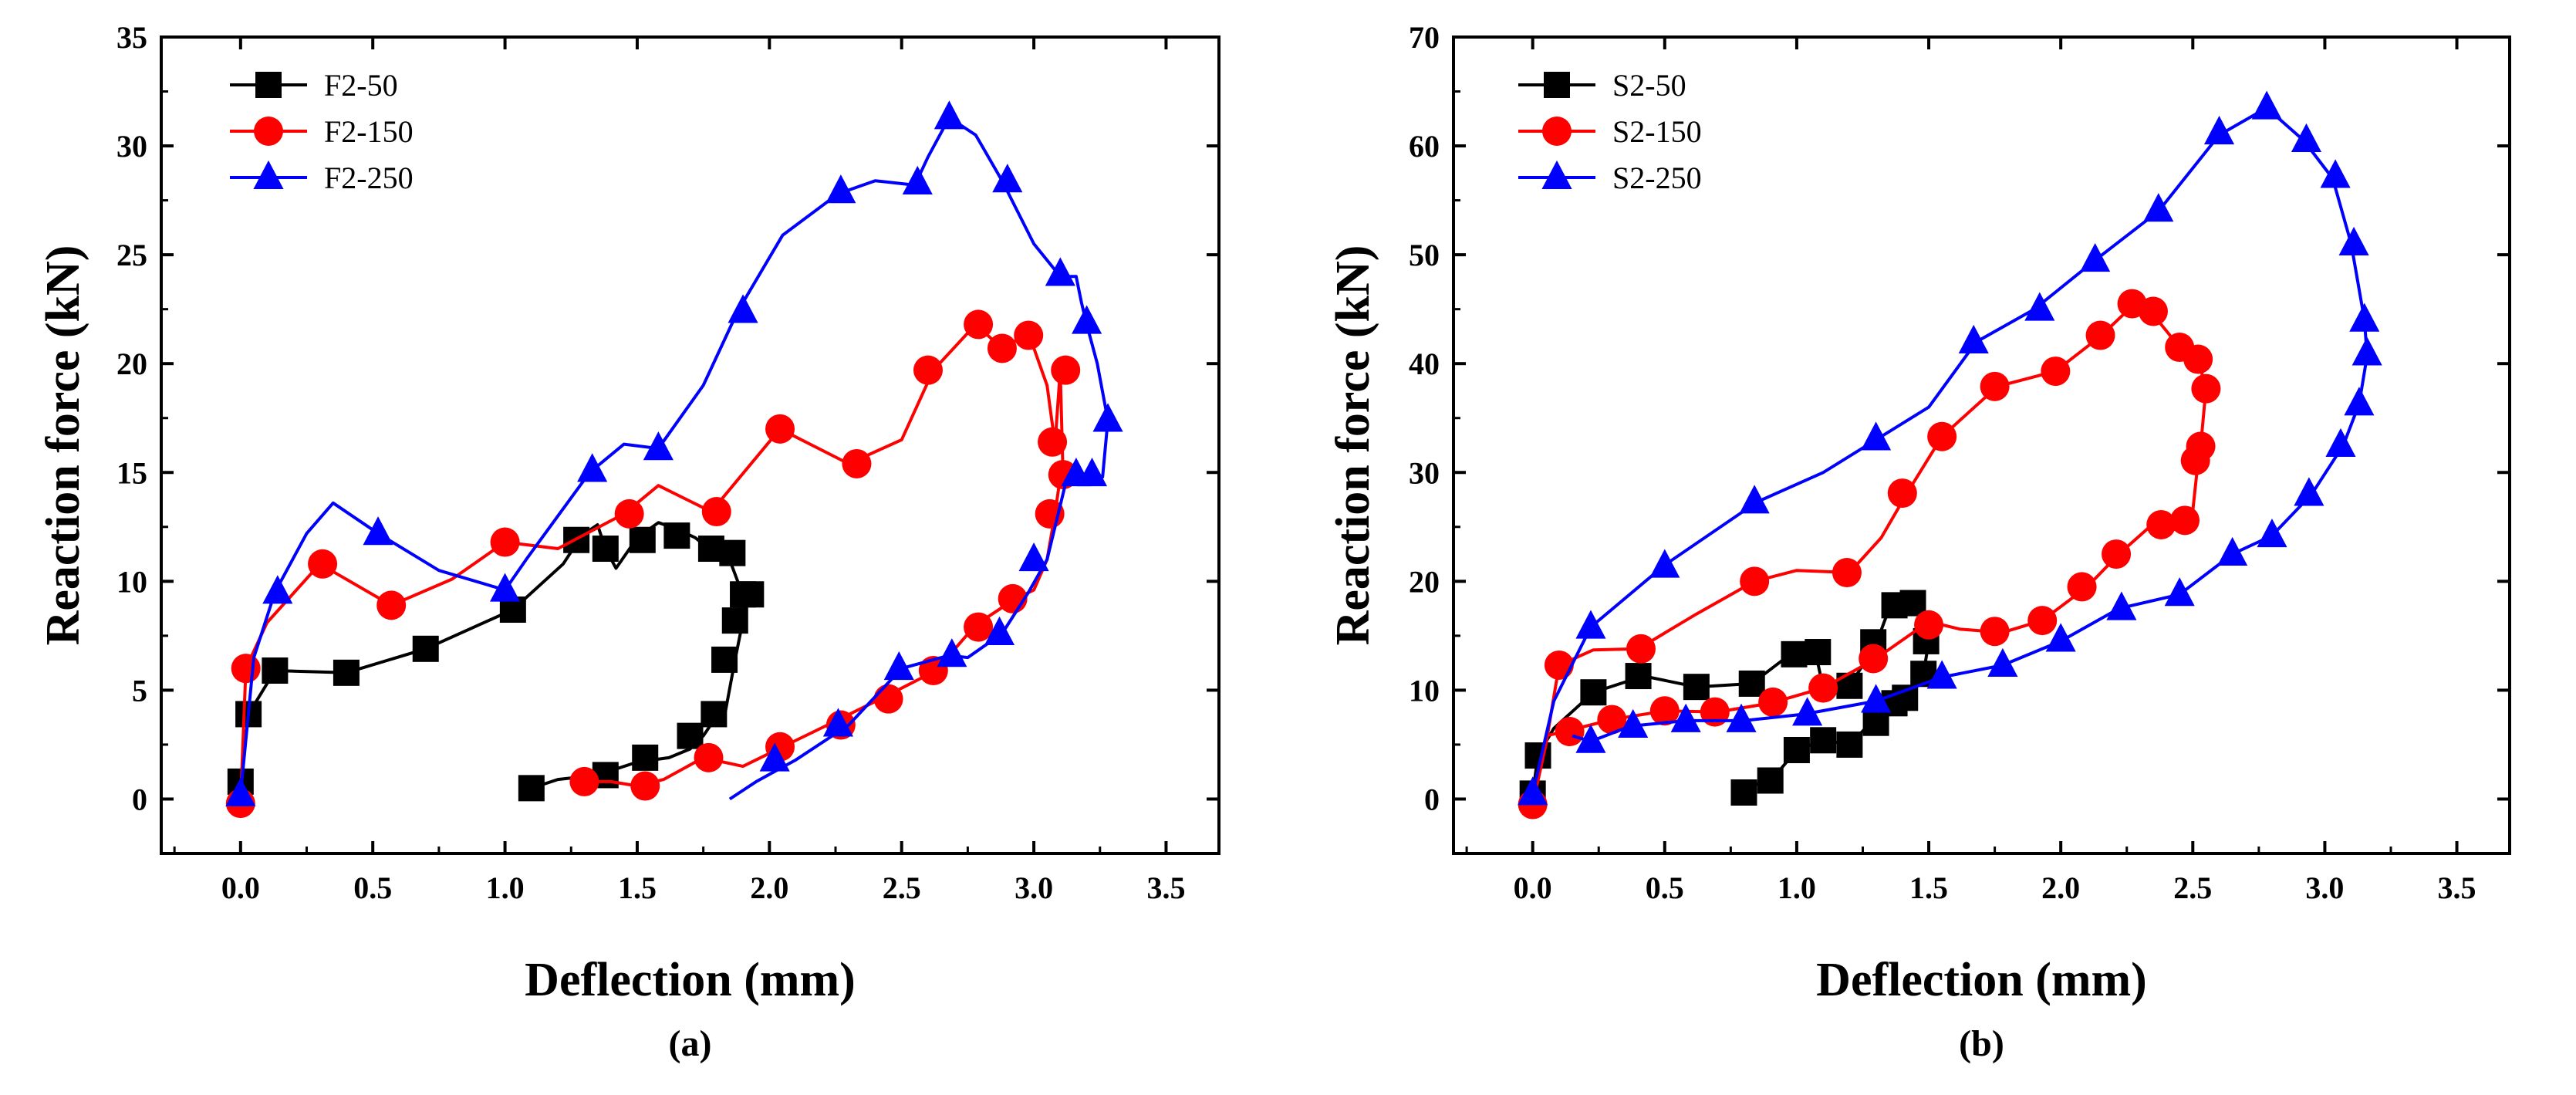  Describe the element at coordinates (1424, 690) in the screenshot. I see `y-tick-label: 10` at that location.